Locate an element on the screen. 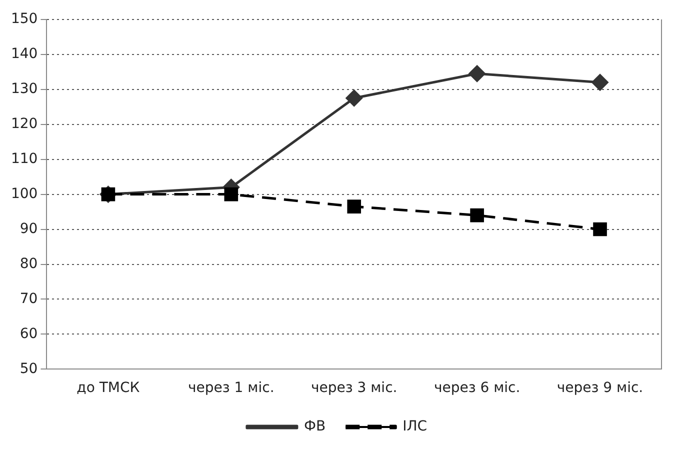  x-tick-label: через 6 міс. is located at coordinates (477, 388).